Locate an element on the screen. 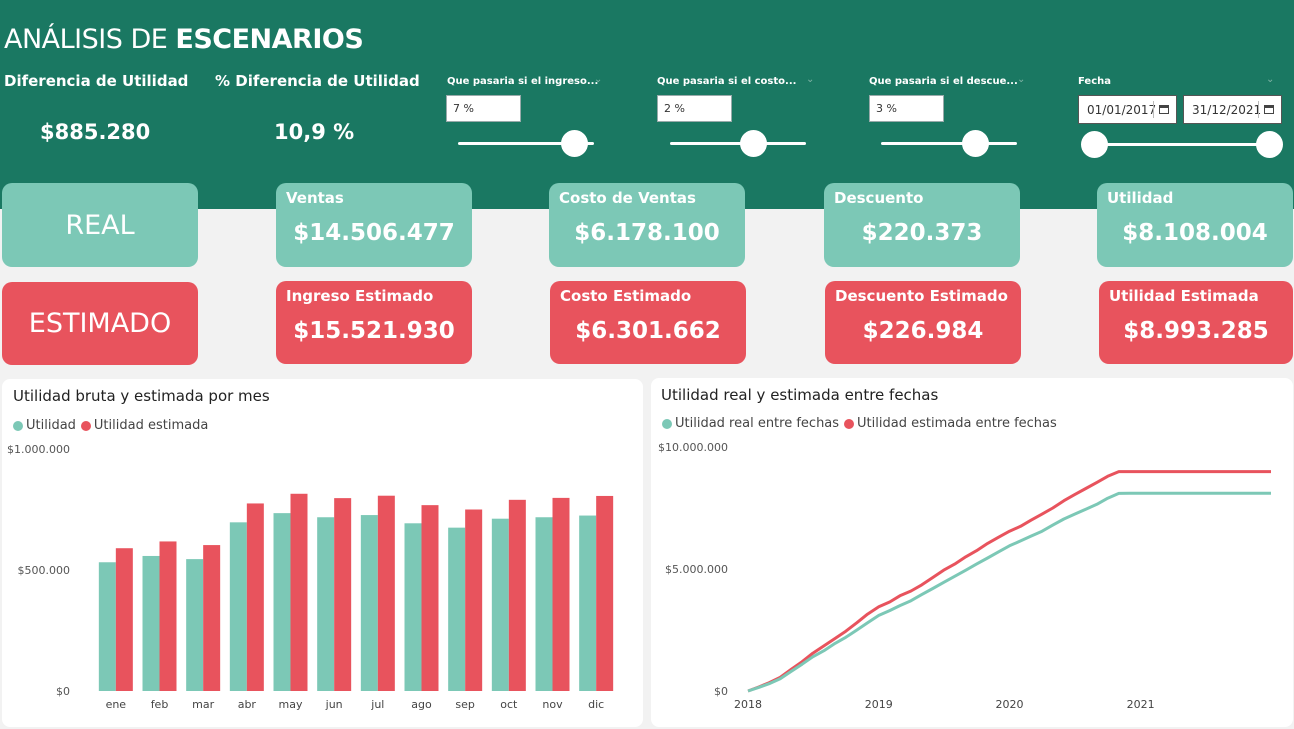 The width and height of the screenshot is (1294, 729). x-tick-label: 2021 is located at coordinates (1141, 704).